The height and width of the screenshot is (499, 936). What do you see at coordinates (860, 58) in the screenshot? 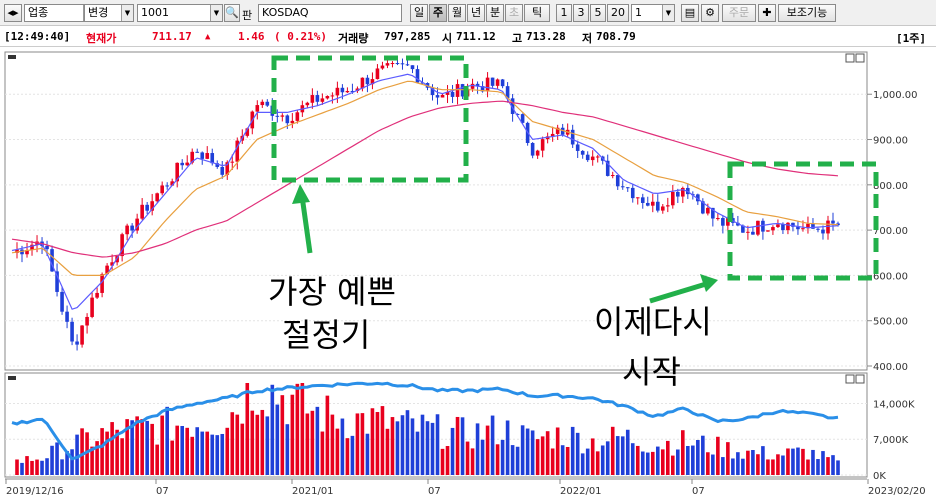
I see `panel-close-icon` at bounding box center [860, 58].